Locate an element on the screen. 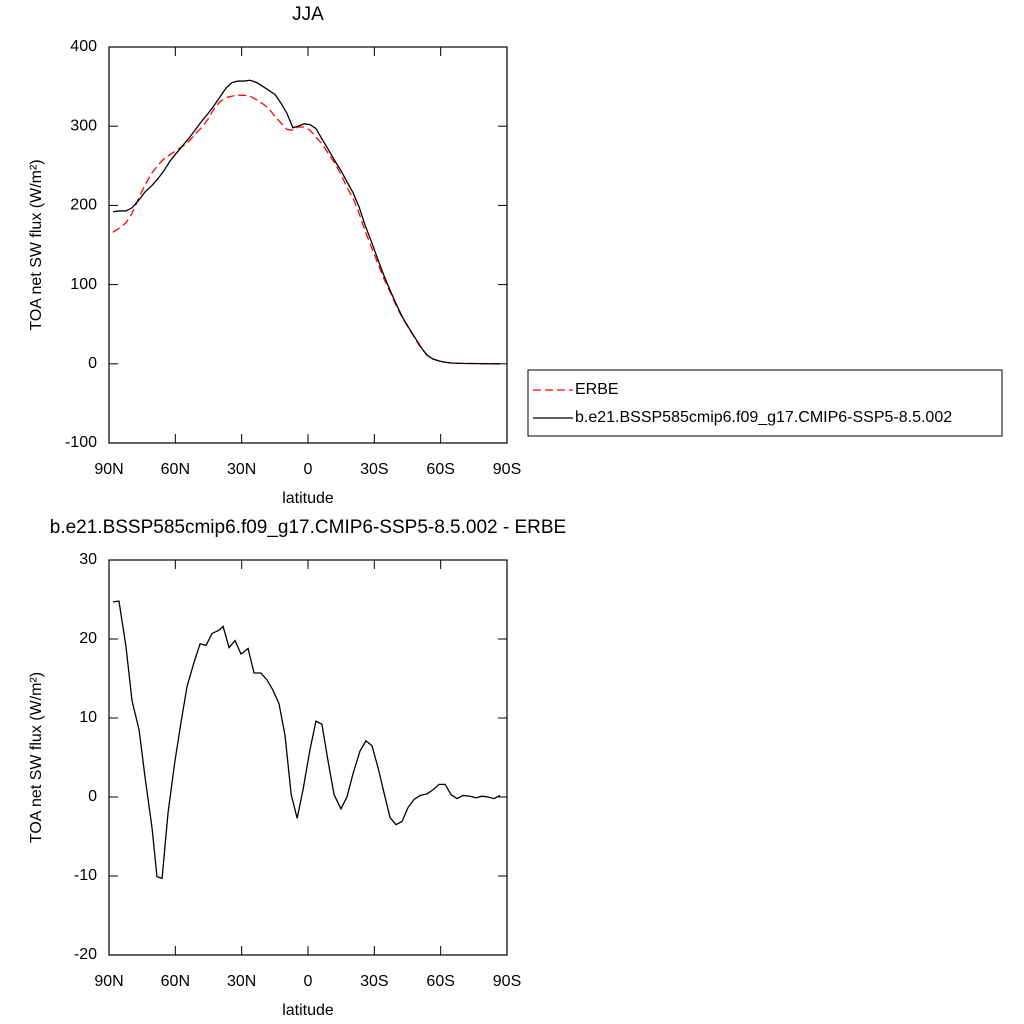  y-tick-label: -100 is located at coordinates (81, 442).